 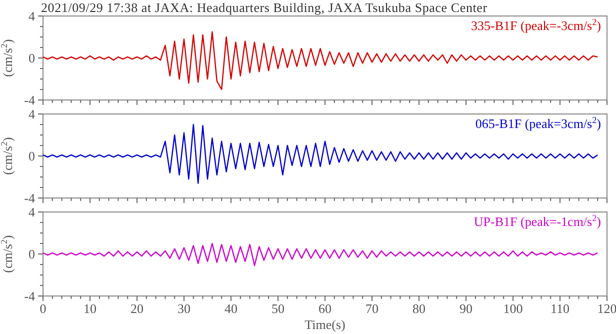 I want to click on x-tick-label: 120, so click(x=606, y=308).